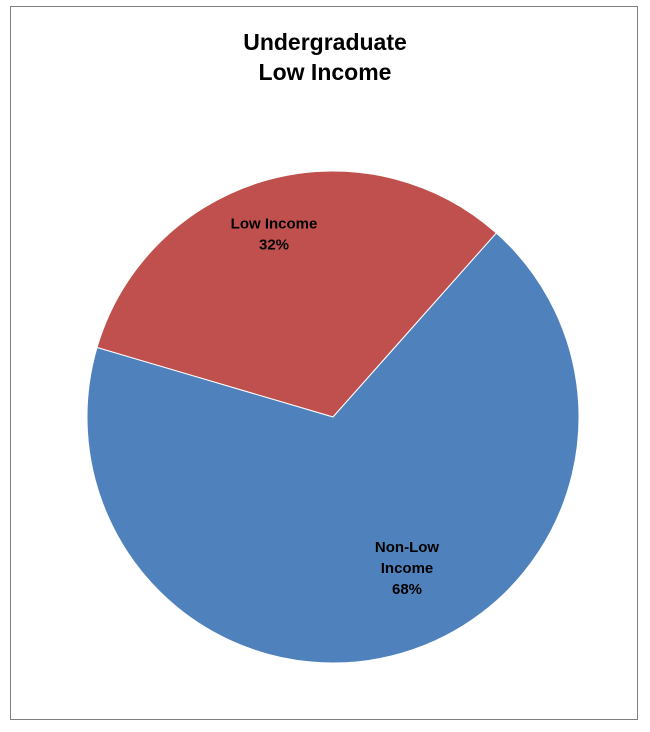 This screenshot has height=732, width=650. Describe the element at coordinates (274, 245) in the screenshot. I see `slice-label-line: 32%` at that location.